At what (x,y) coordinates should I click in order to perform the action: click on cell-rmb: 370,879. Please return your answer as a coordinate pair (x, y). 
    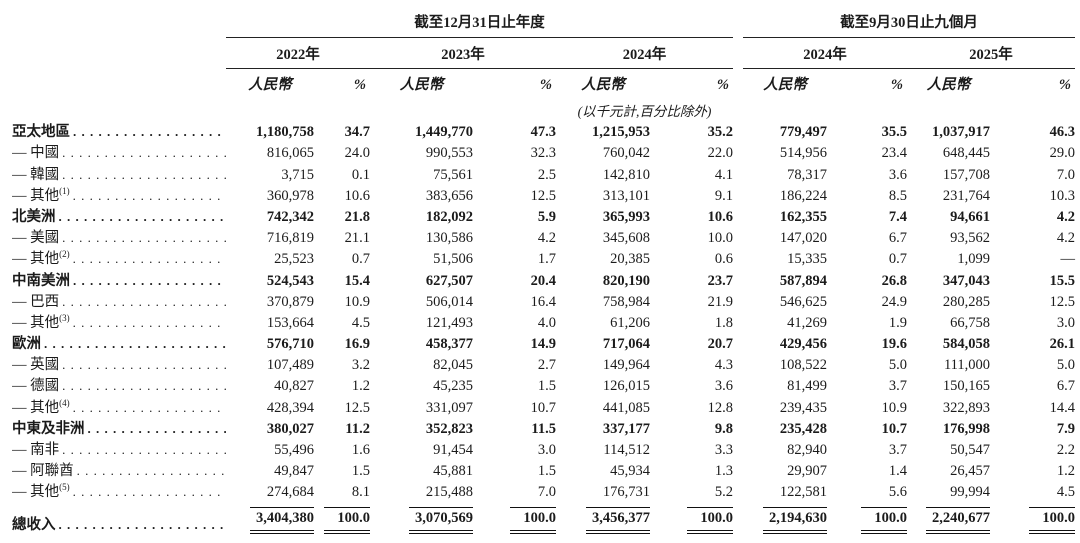
    Looking at the image, I should click on (290, 301).